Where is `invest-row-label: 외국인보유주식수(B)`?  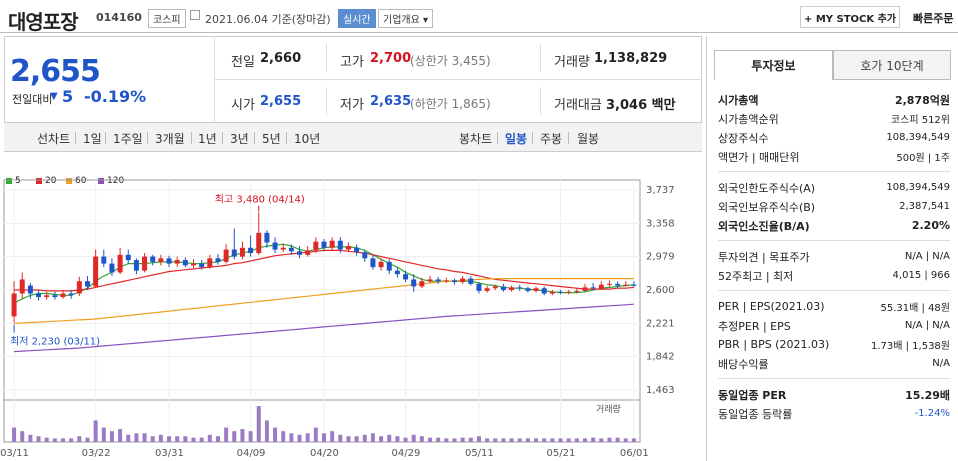
invest-row-label: 외국인보유주식수(B) is located at coordinates (767, 207).